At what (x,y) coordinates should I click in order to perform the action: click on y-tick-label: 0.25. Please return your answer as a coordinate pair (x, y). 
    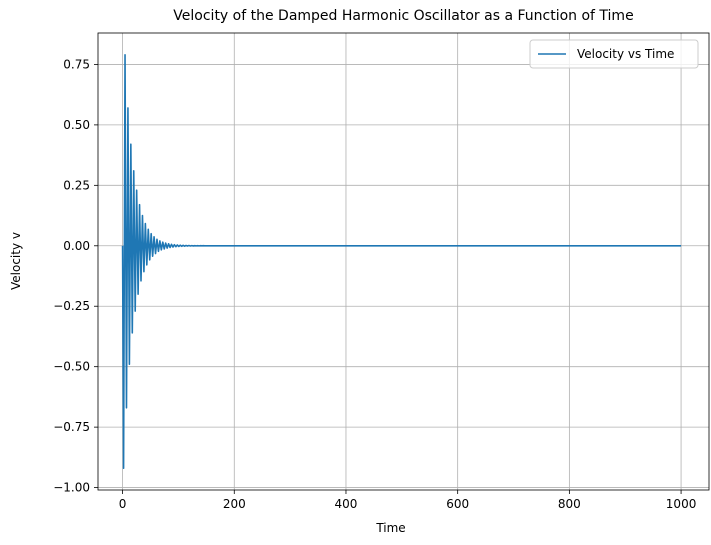
    Looking at the image, I should click on (76, 185).